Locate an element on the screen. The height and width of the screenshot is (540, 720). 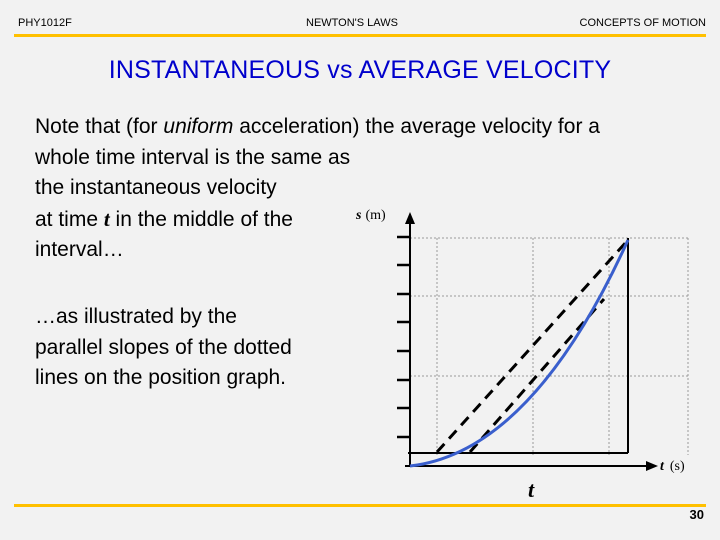
page-number: 30 is located at coordinates (696, 514).